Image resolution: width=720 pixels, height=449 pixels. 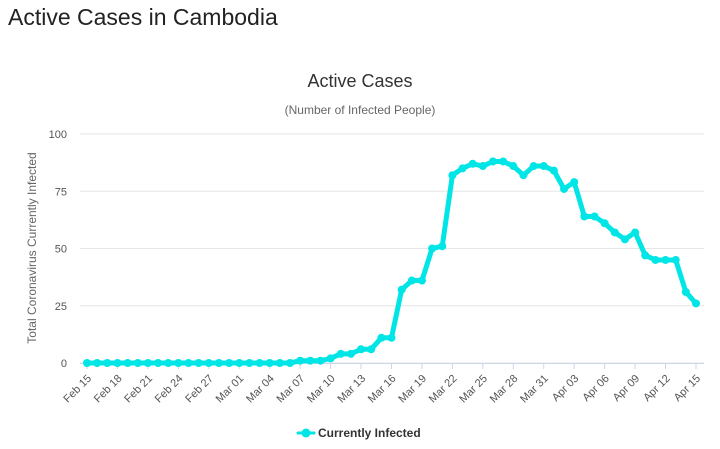 What do you see at coordinates (138, 389) in the screenshot?
I see `x-tick-label: Feb 21` at bounding box center [138, 389].